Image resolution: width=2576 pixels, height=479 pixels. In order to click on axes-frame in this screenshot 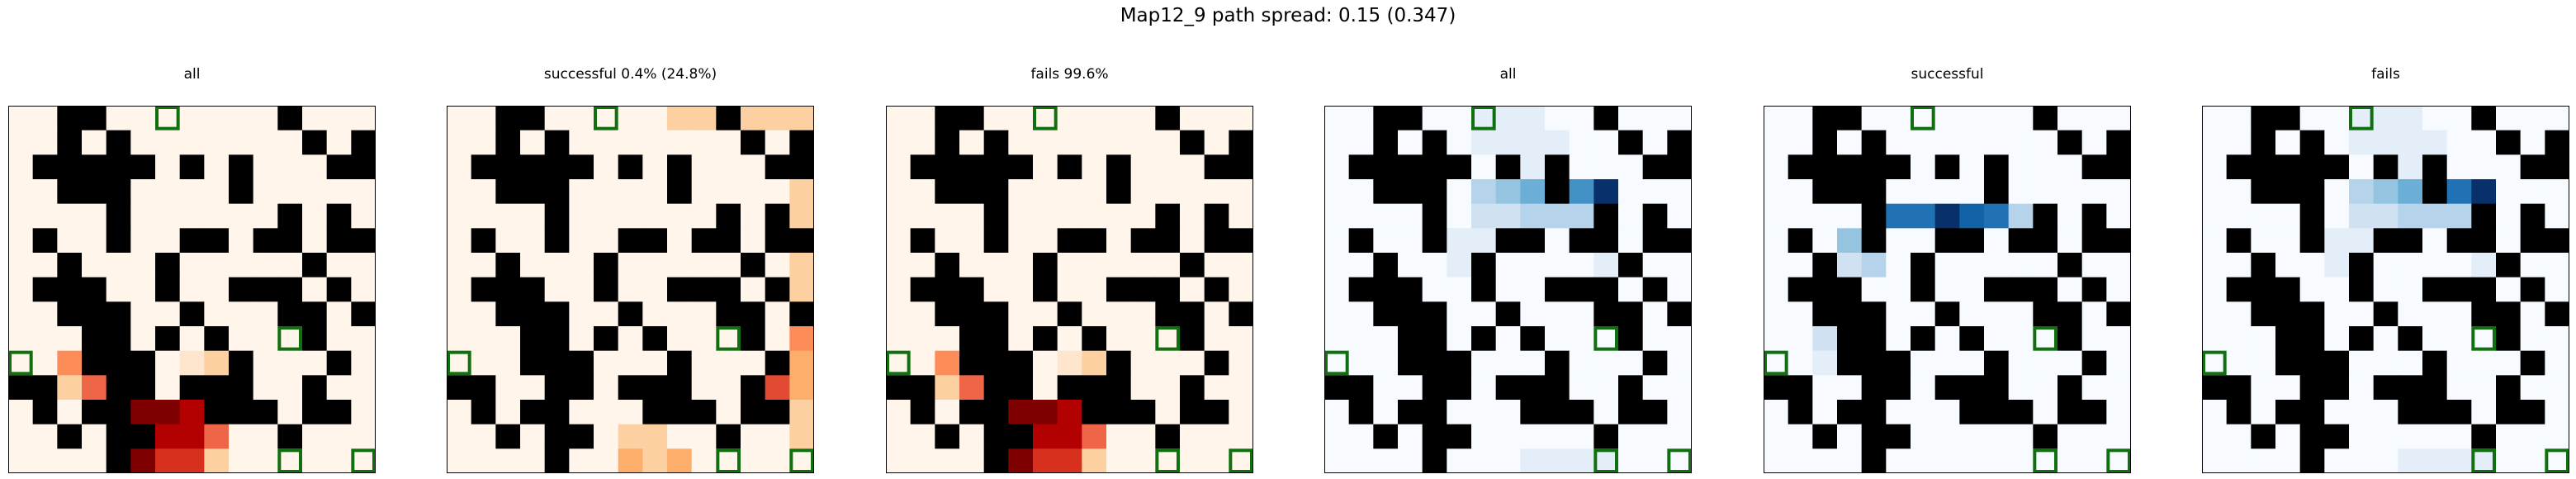, I will do `click(192, 290)`.